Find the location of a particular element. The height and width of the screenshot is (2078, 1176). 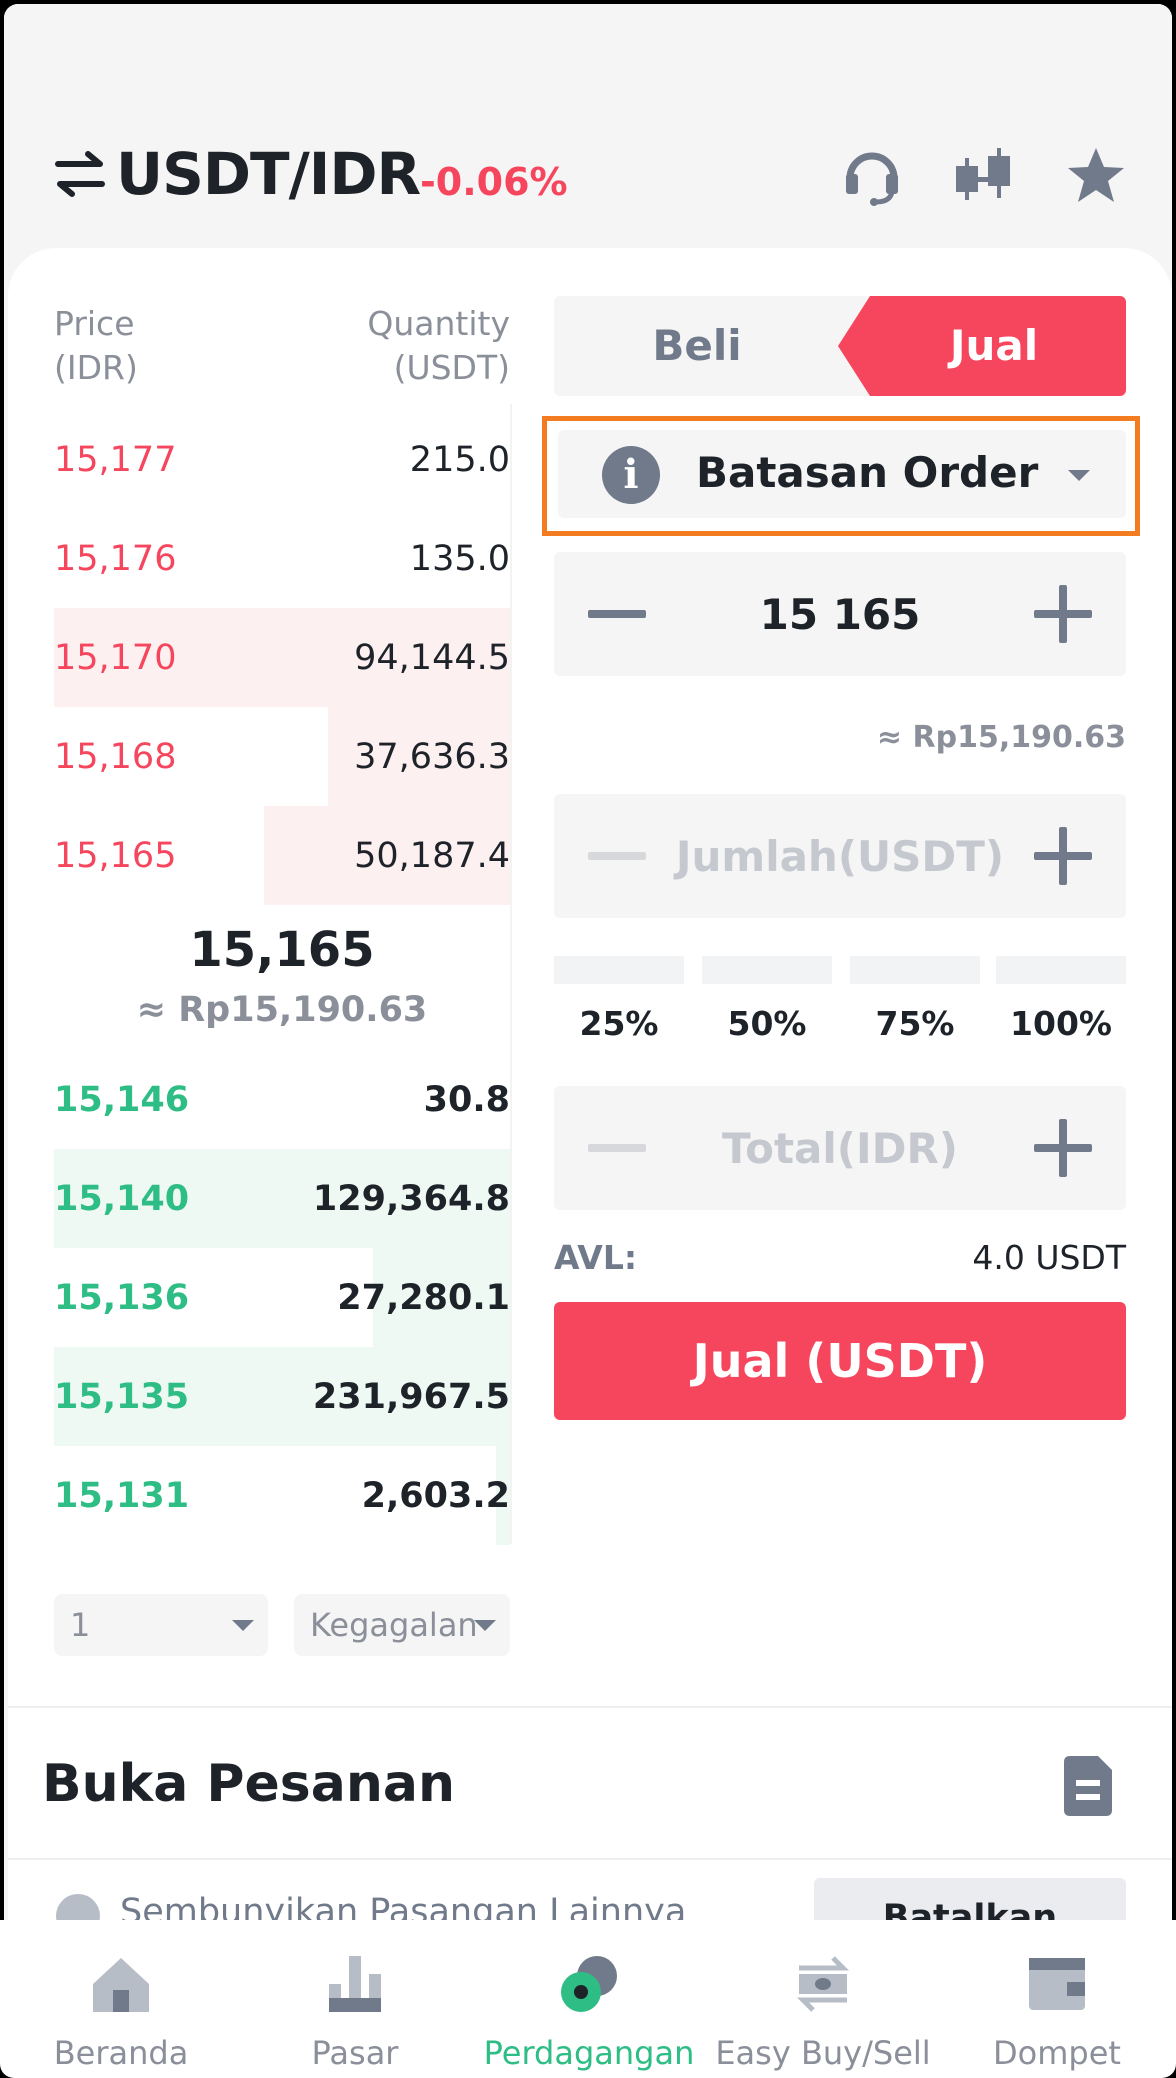

orderbook-divider is located at coordinates (511, 974).